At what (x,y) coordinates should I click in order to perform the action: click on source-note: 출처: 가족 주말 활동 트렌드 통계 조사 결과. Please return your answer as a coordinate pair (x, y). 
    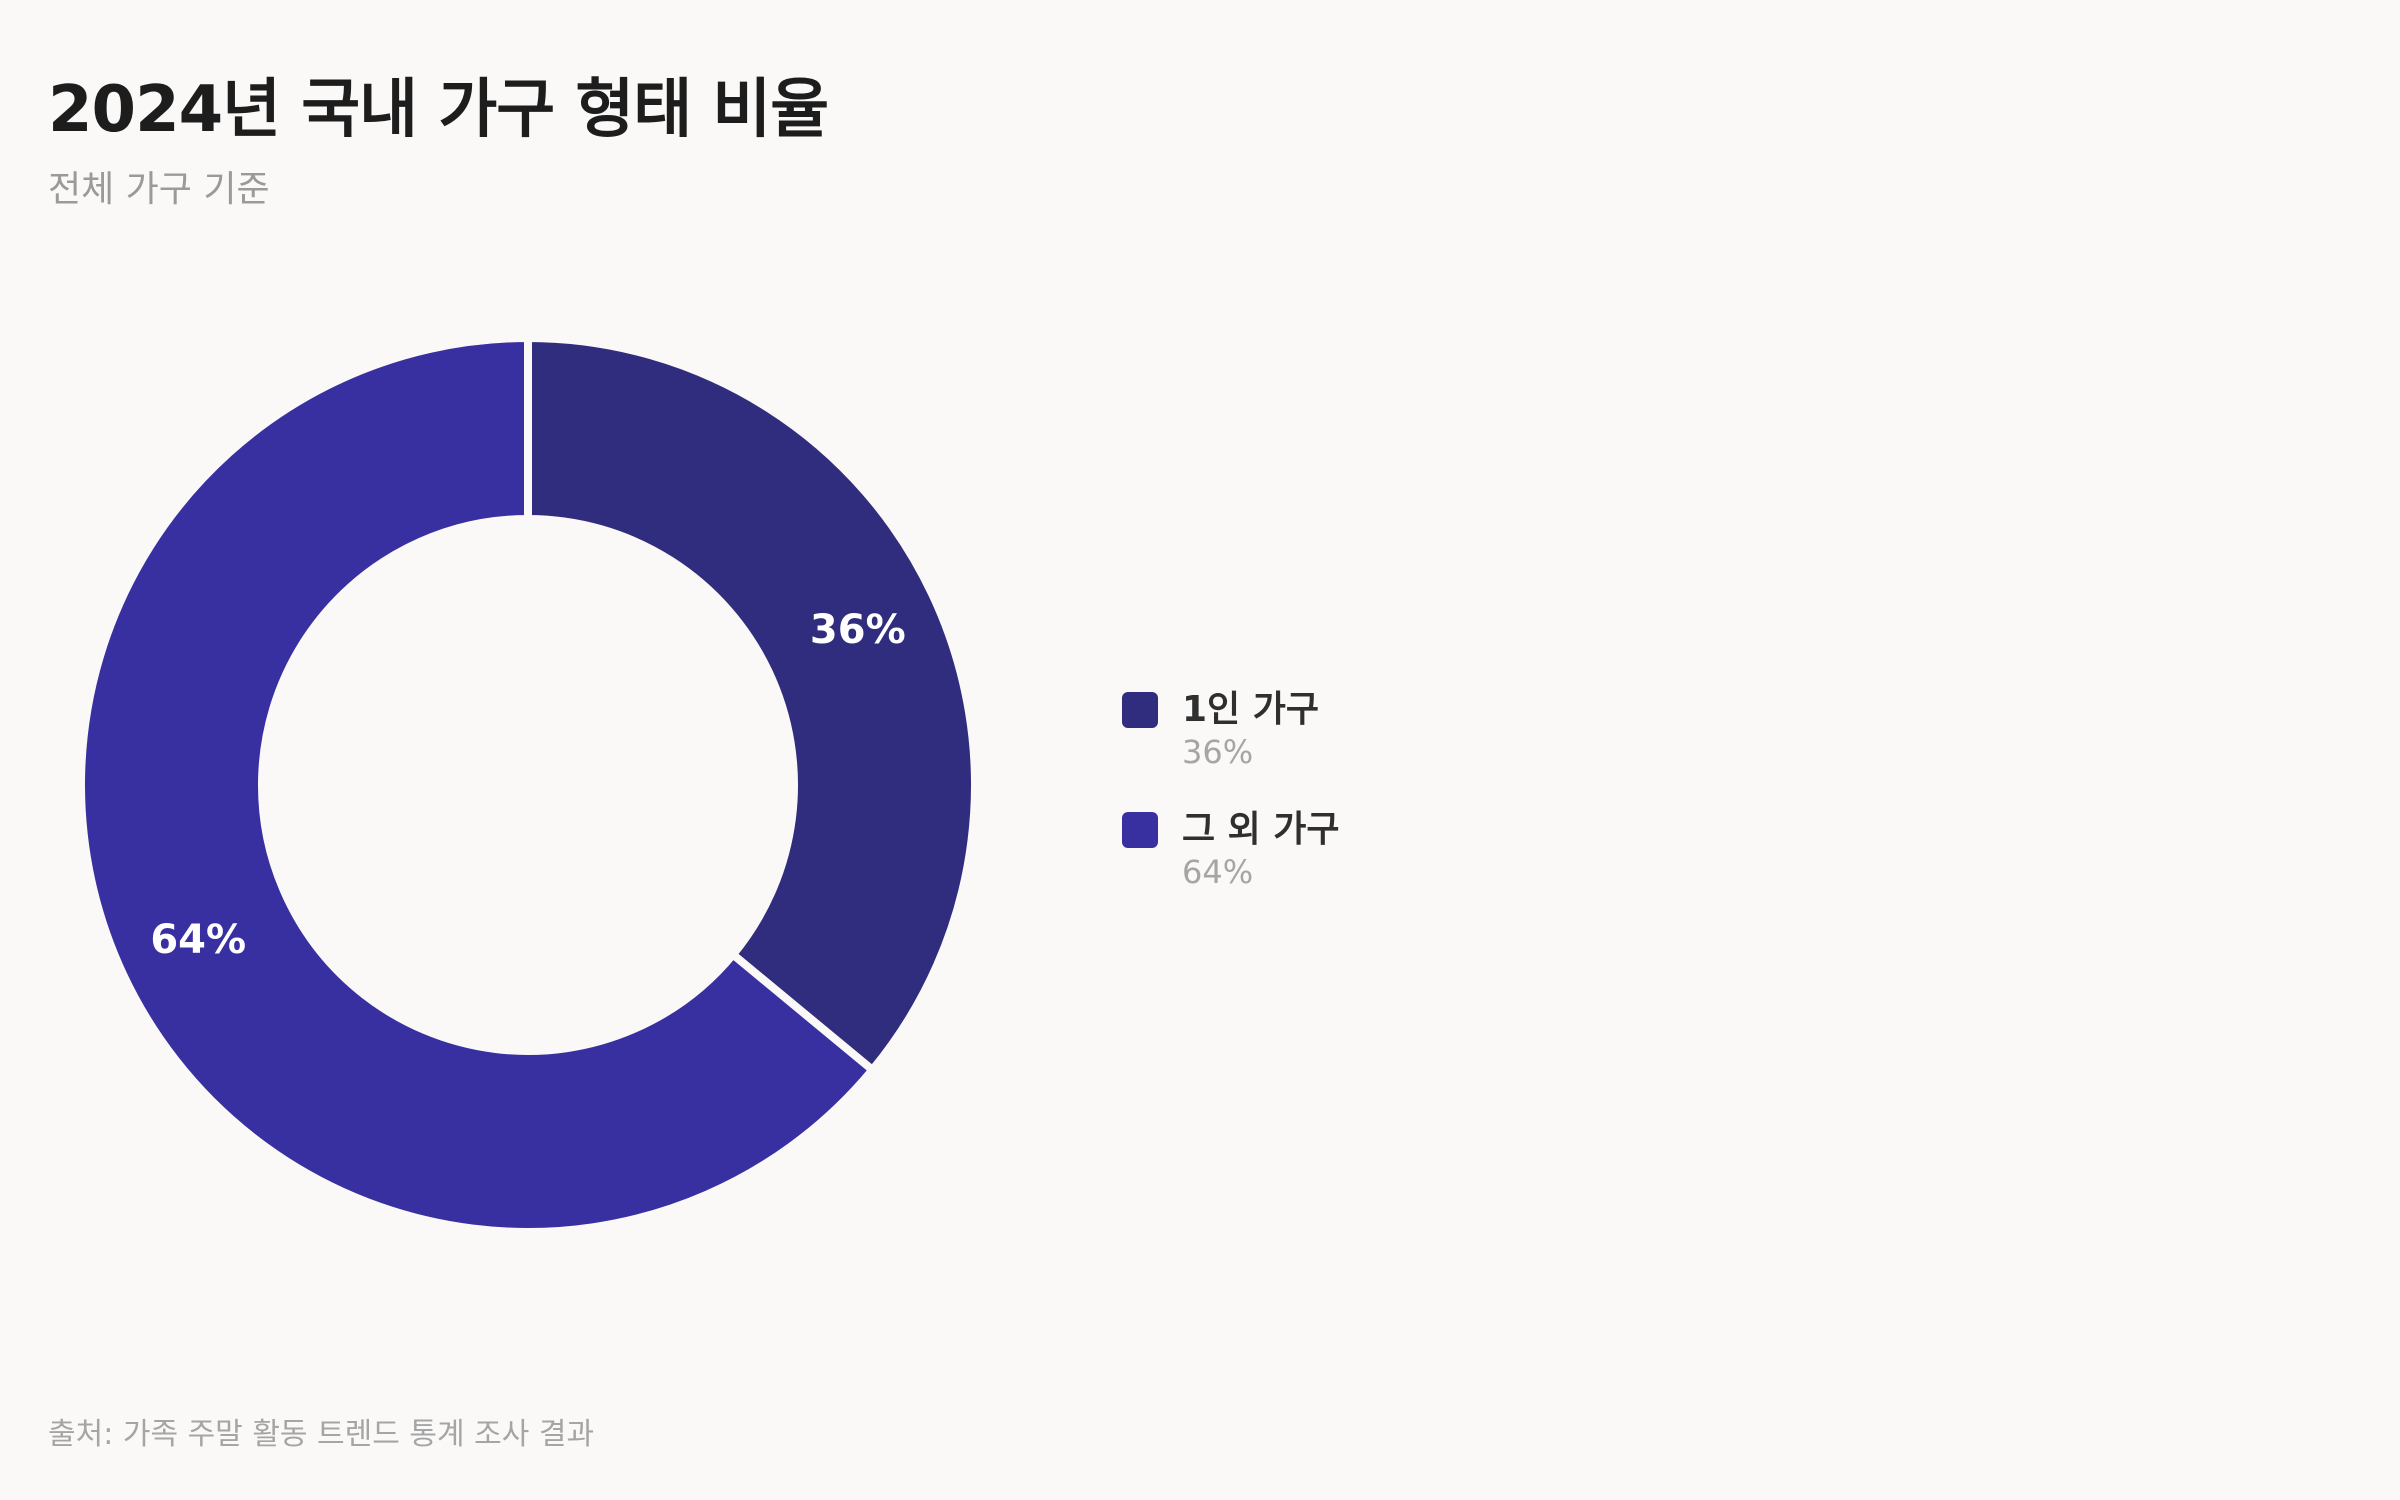
    Looking at the image, I should click on (321, 1434).